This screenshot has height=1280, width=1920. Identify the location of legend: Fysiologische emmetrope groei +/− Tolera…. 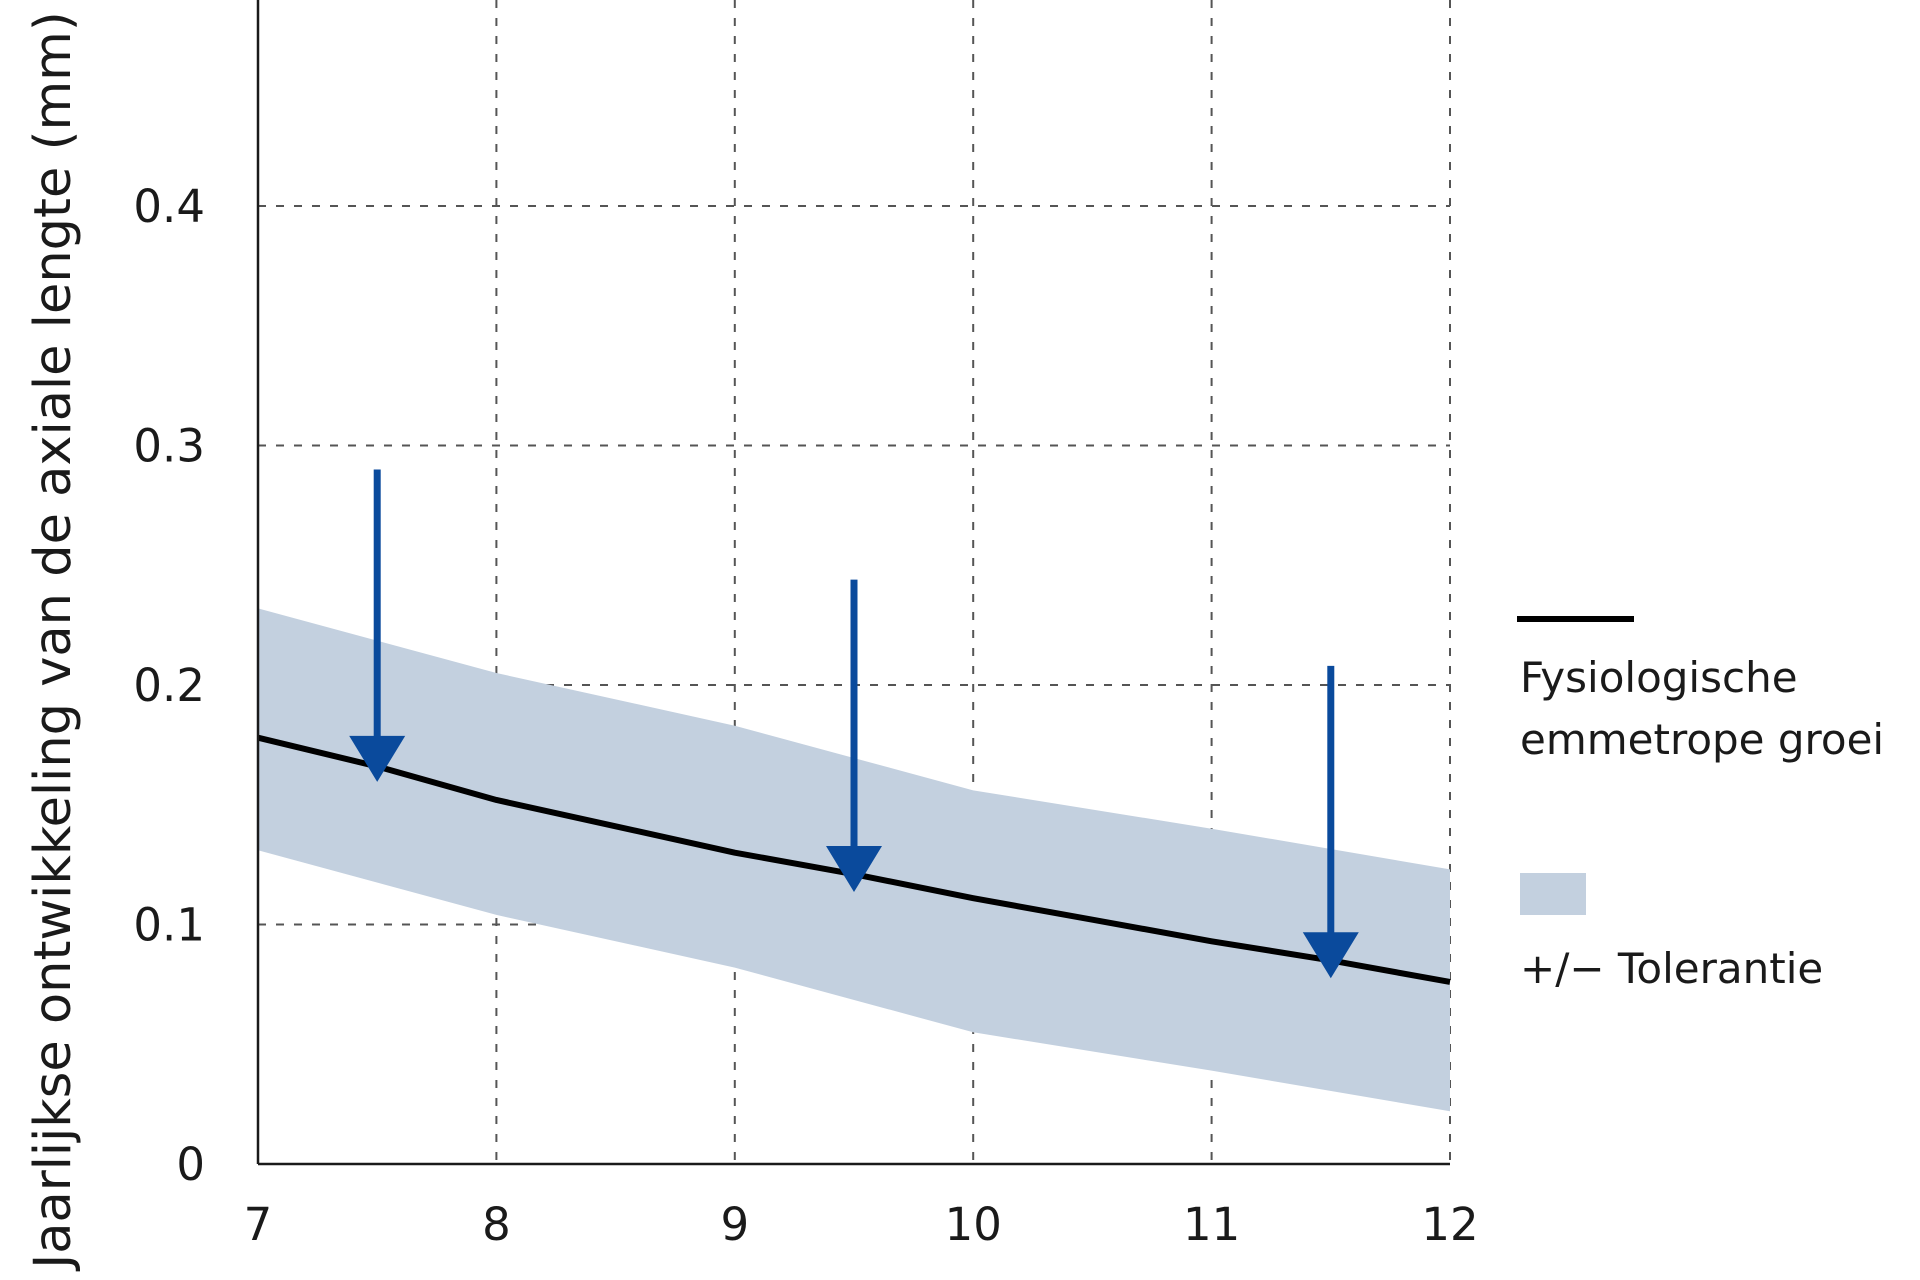
(1700, 804).